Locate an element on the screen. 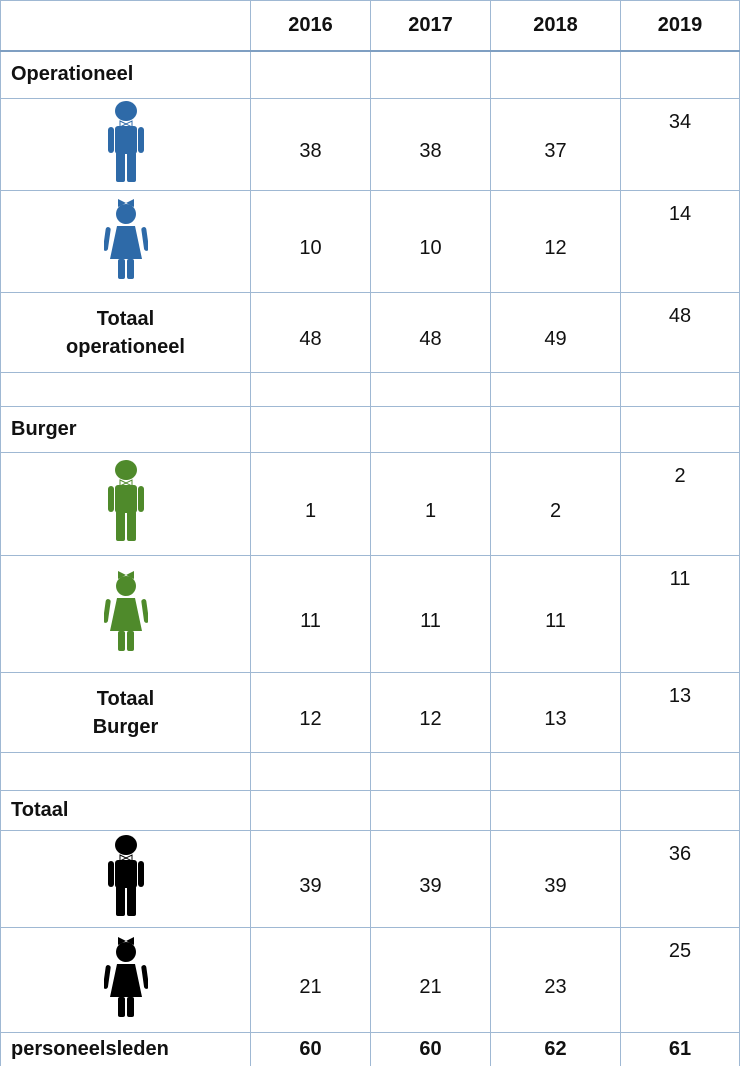  value-cell: 14 is located at coordinates (680, 241).